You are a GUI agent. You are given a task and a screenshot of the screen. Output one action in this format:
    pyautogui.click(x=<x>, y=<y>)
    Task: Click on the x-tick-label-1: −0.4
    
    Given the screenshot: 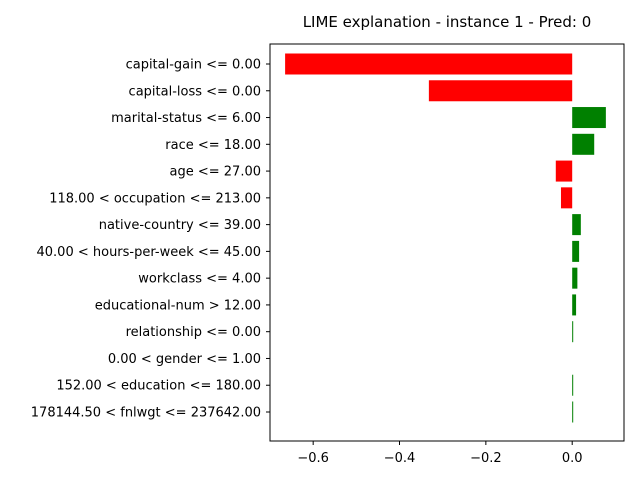 What is the action you would take?
    pyautogui.click(x=400, y=458)
    